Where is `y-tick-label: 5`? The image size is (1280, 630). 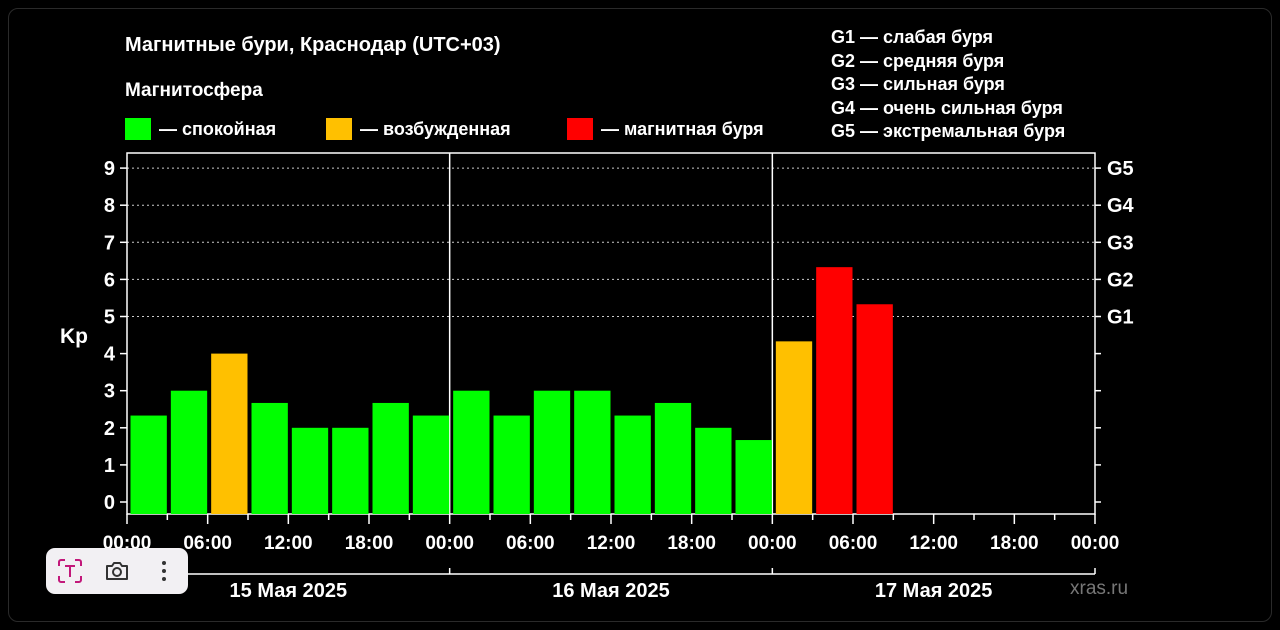 y-tick-label: 5 is located at coordinates (109, 318).